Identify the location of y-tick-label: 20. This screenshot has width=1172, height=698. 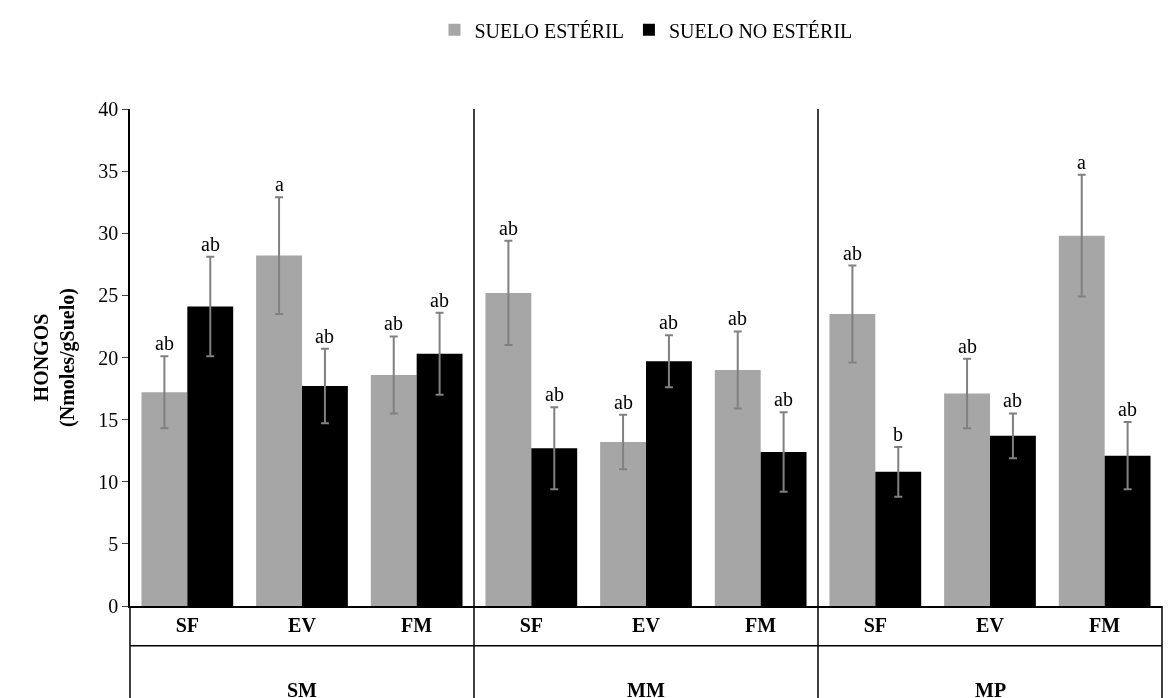
(108, 357).